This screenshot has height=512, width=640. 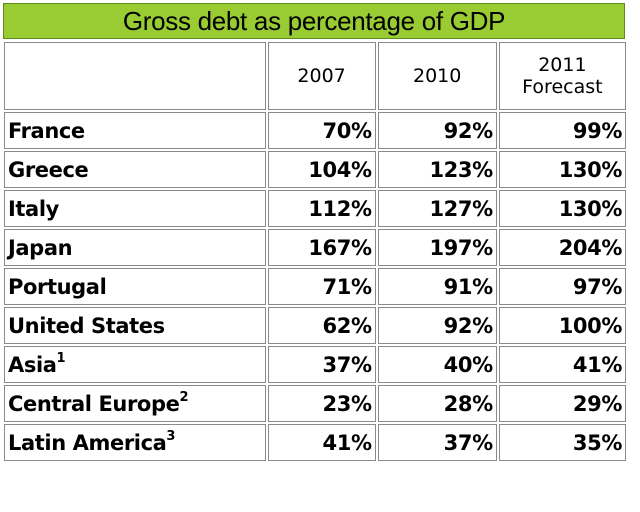 I want to click on country-cell: Latin America3, so click(x=135, y=442).